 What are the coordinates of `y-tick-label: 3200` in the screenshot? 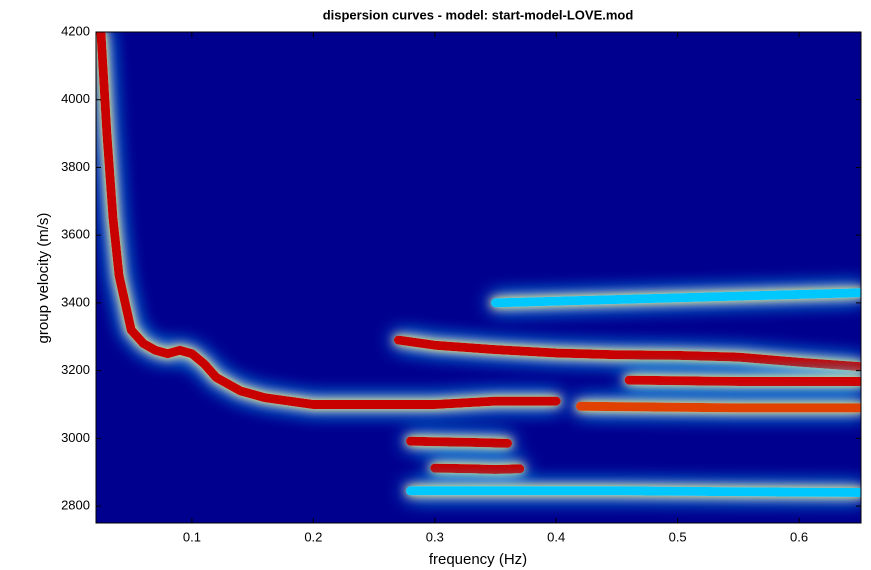 It's located at (75, 369).